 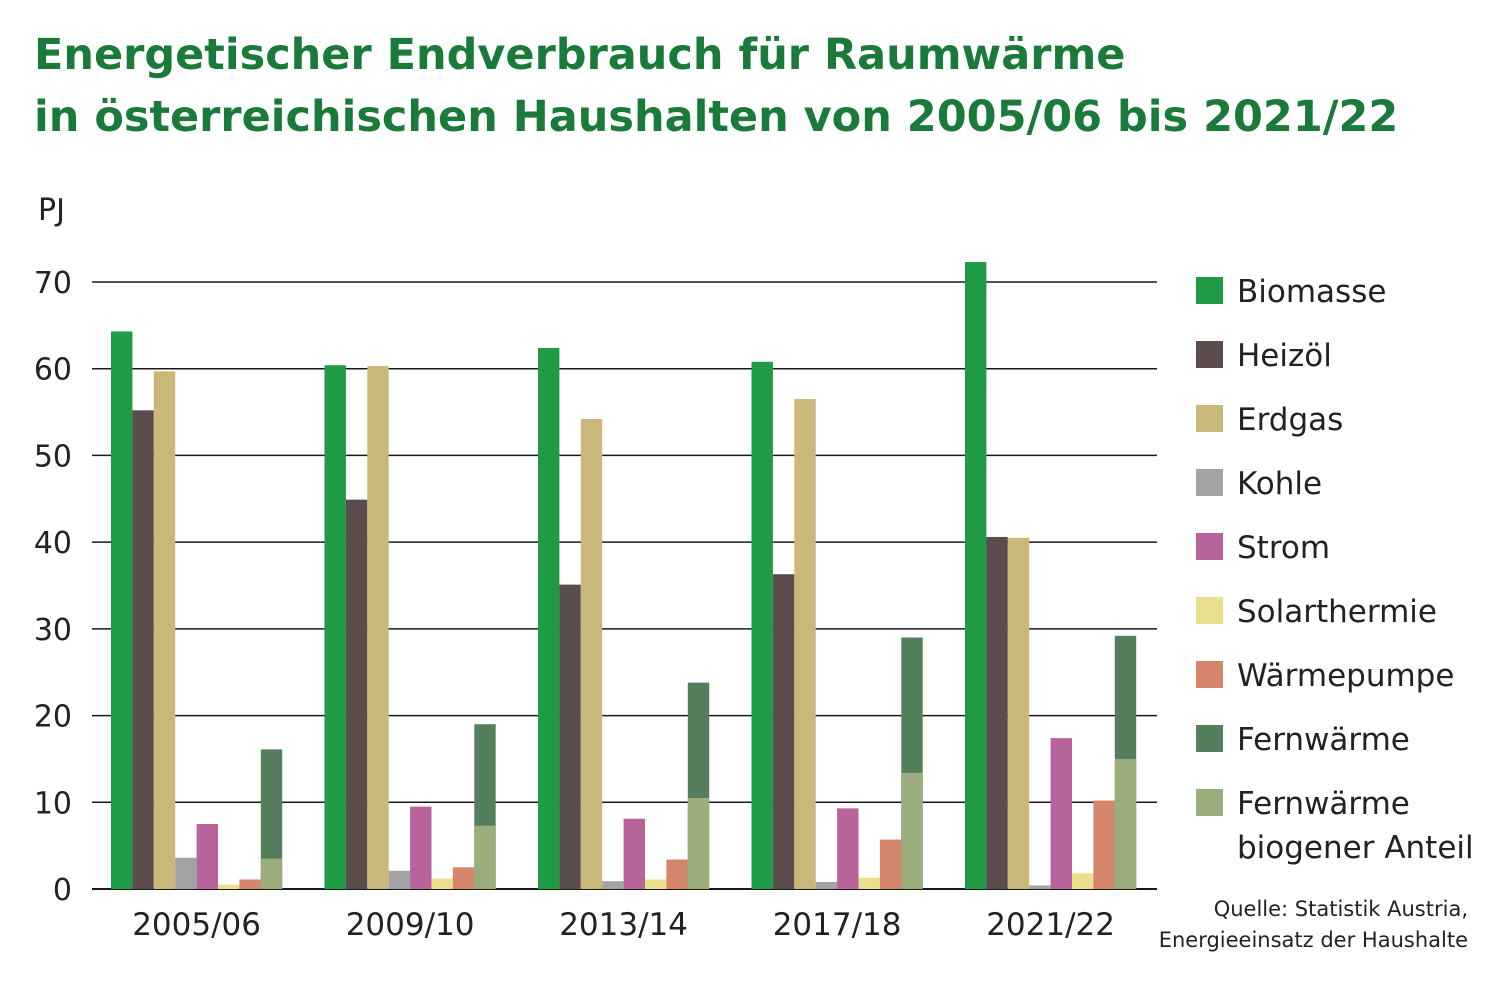 What do you see at coordinates (698, 843) in the screenshot?
I see `bar-fernwärme-biogener-anteil-2013-14` at bounding box center [698, 843].